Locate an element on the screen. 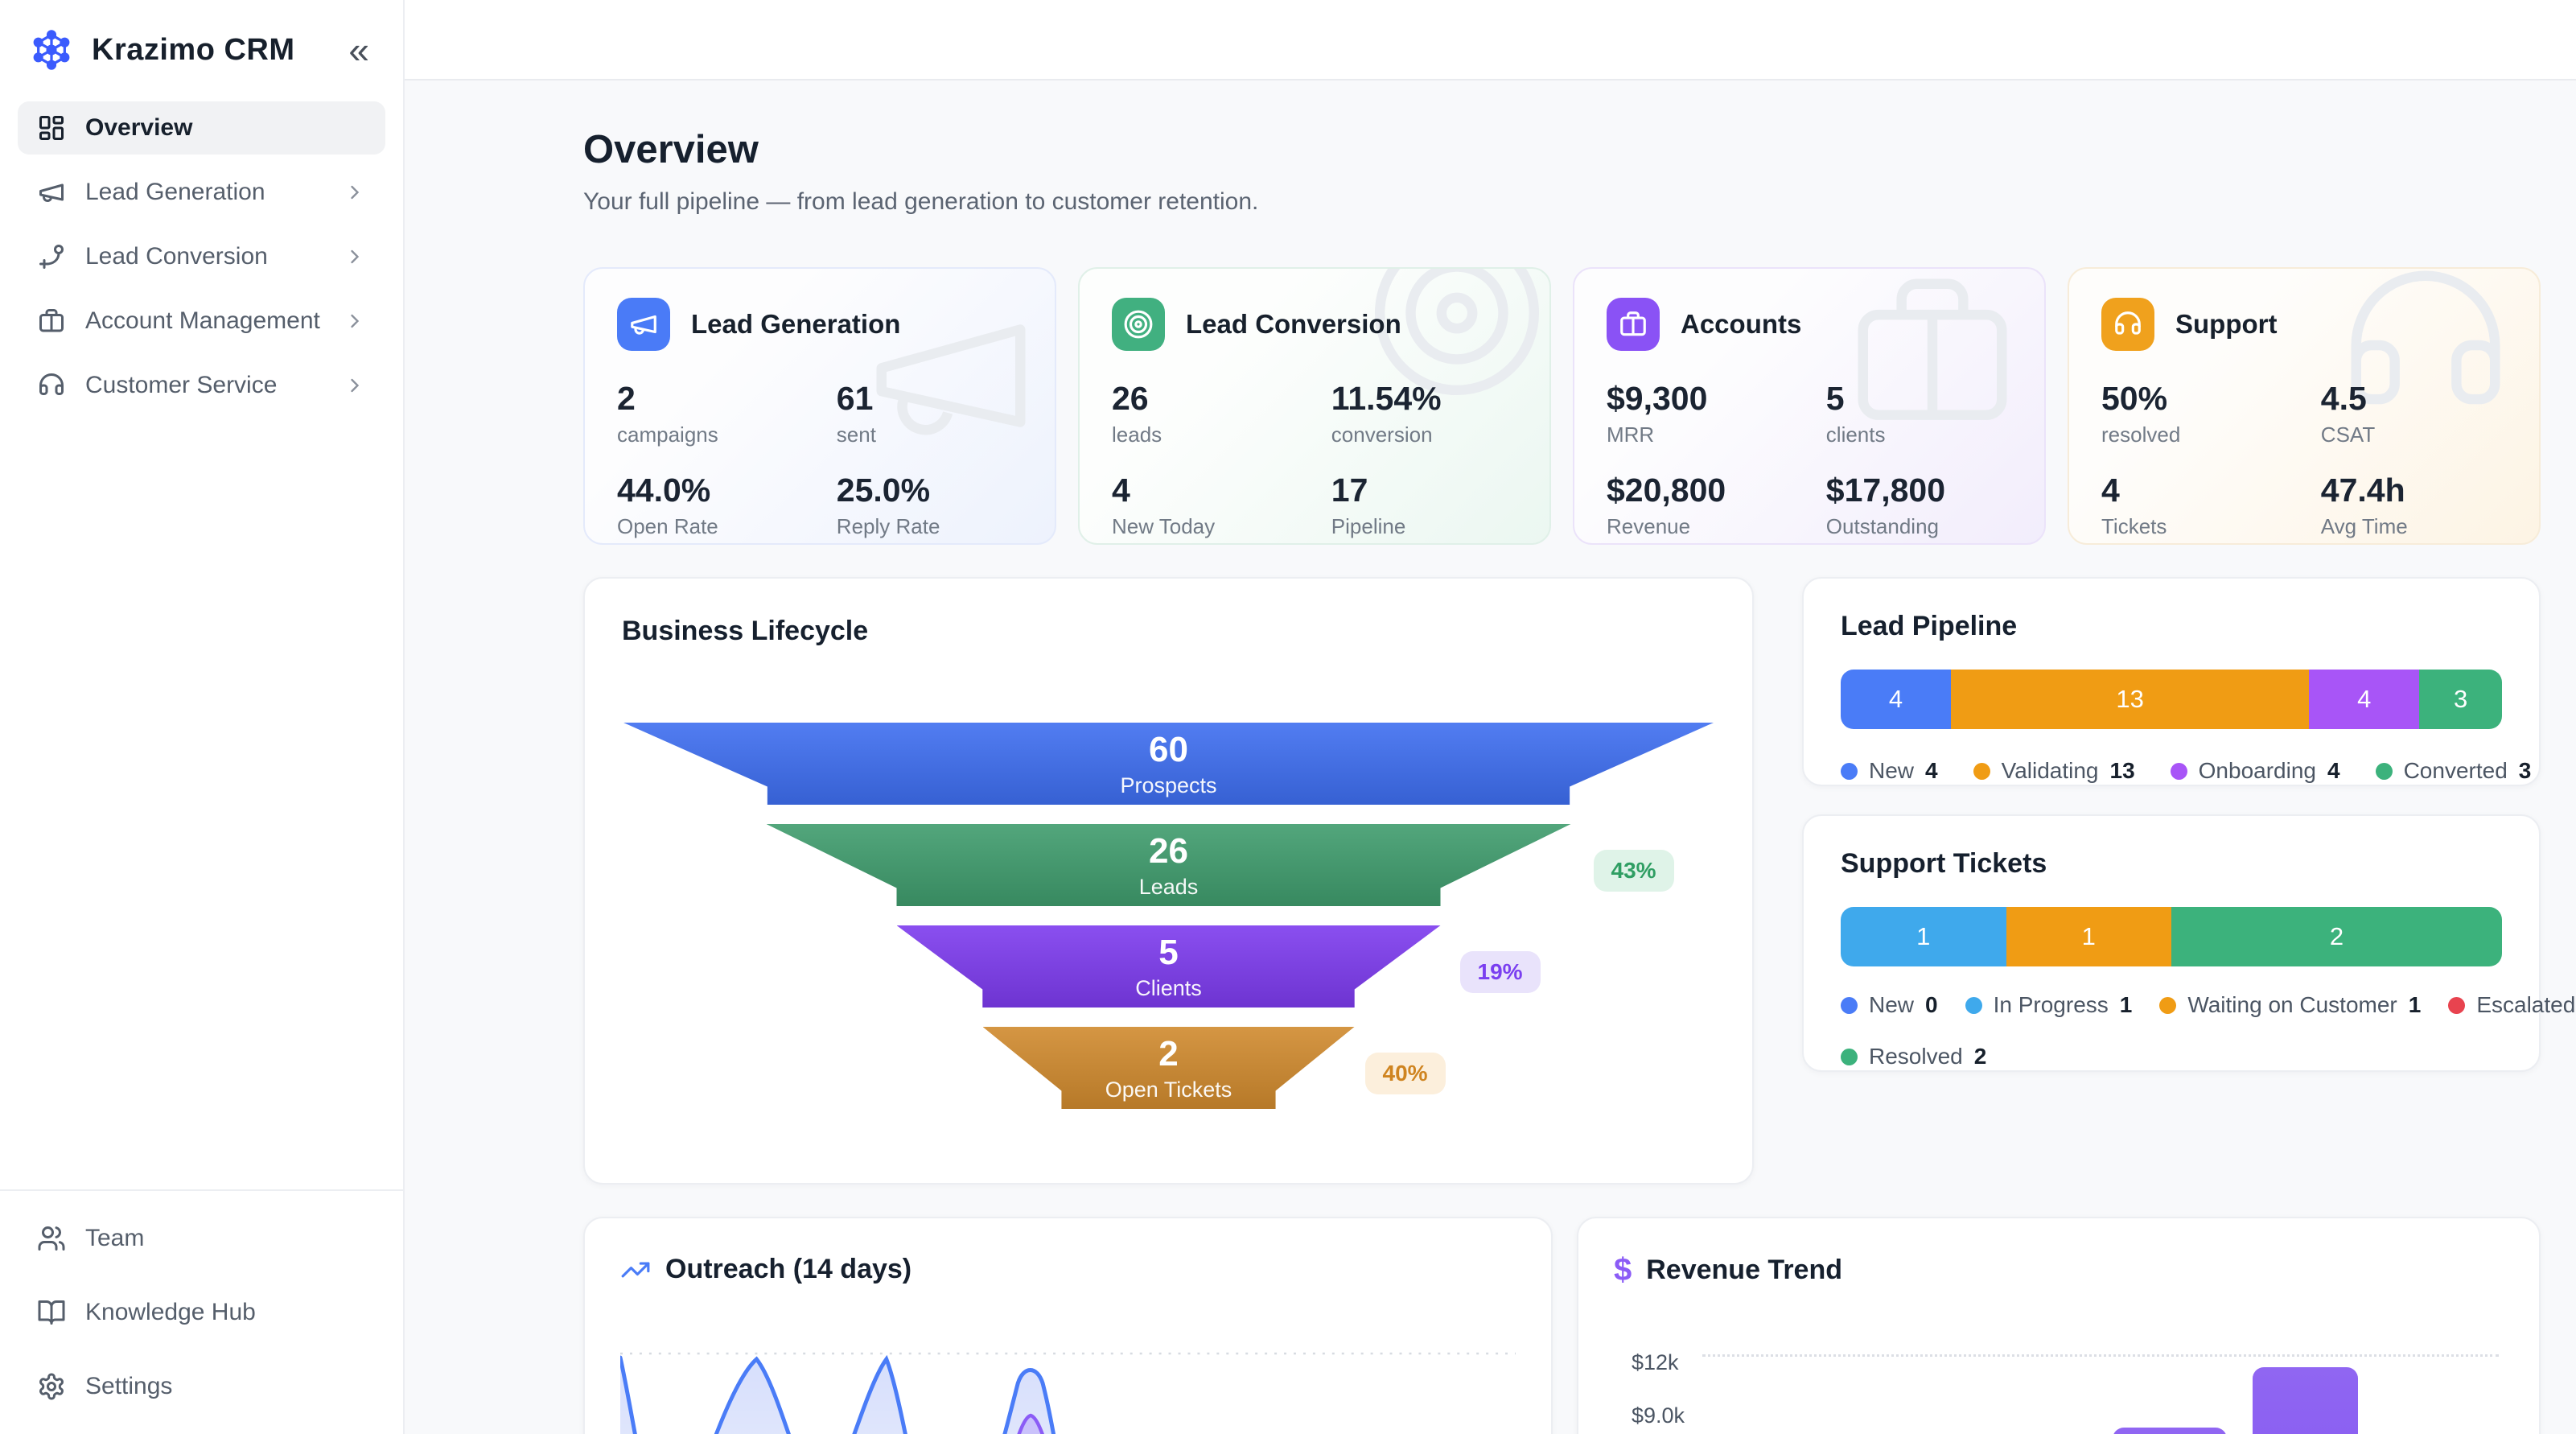  bar-segment-onboarding: 4 is located at coordinates (2364, 699).